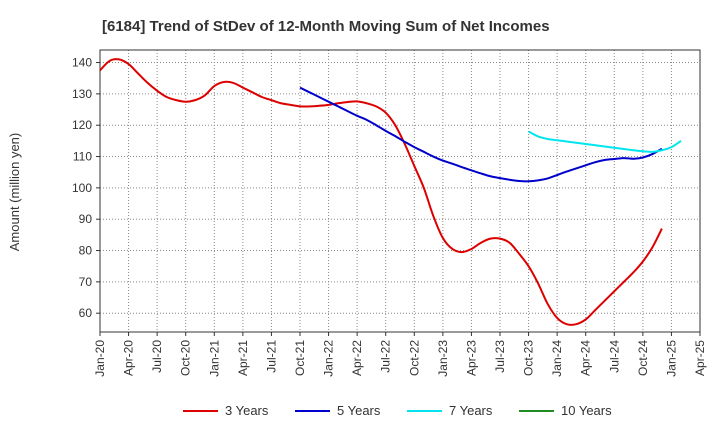 This screenshot has height=440, width=720. What do you see at coordinates (643, 358) in the screenshot?
I see `x-tick-label: Oct-24` at bounding box center [643, 358].